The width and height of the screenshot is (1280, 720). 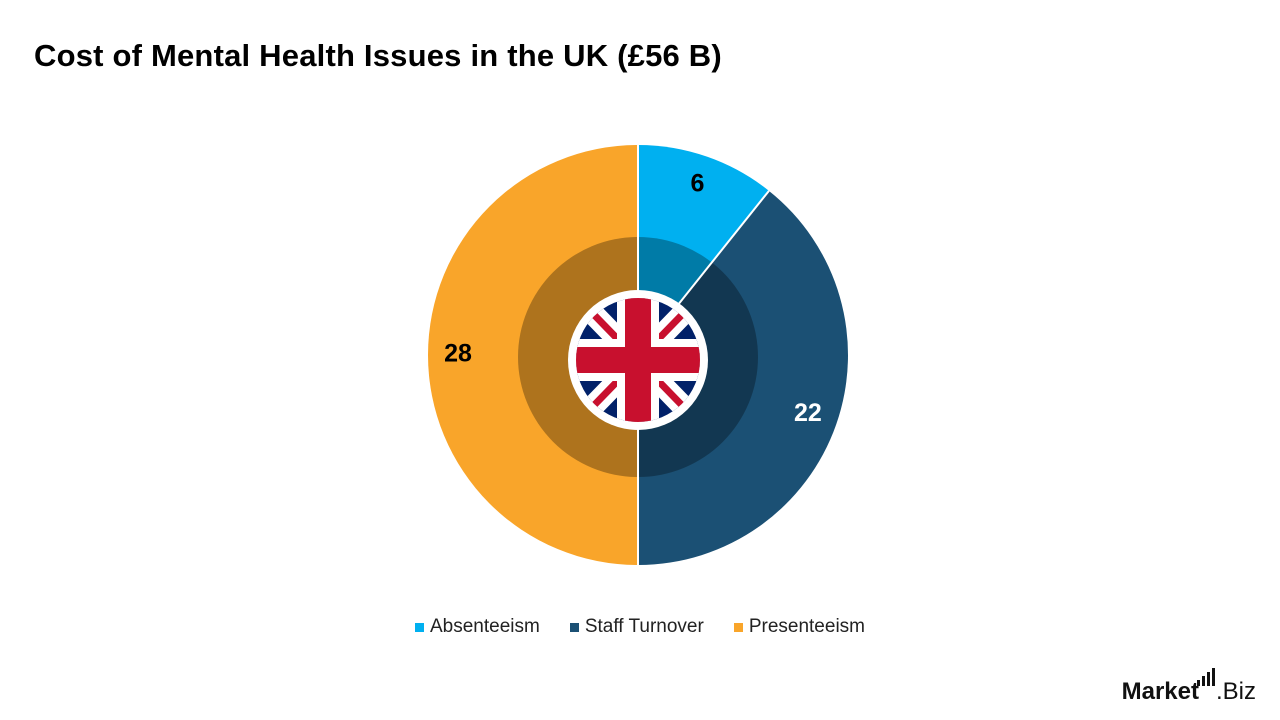 I want to click on data-labels: 6 22 28, so click(x=633, y=298).